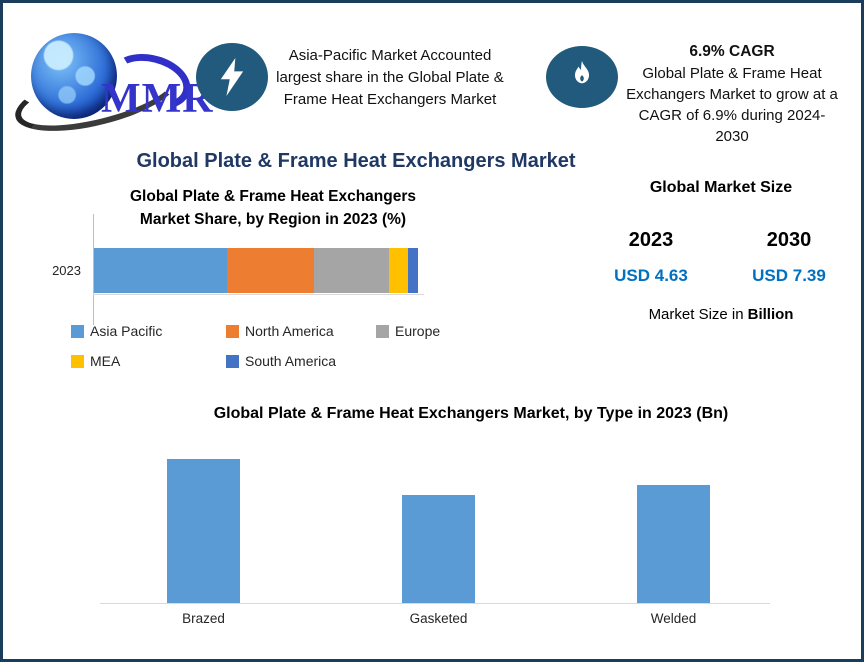 The height and width of the screenshot is (662, 864). I want to click on region-segment-north-america, so click(270, 270).